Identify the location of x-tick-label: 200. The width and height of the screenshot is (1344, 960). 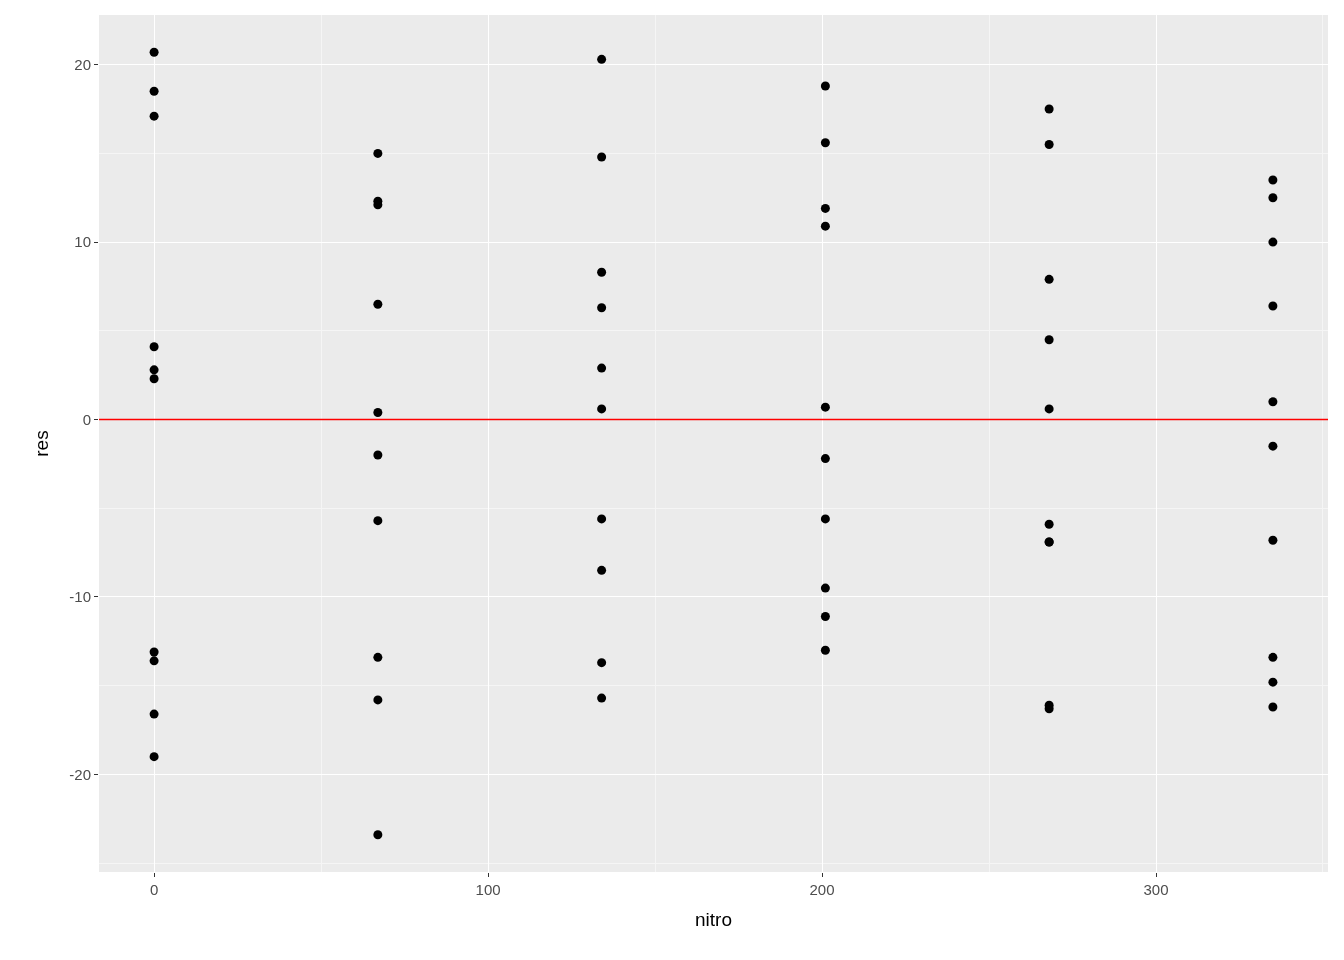
(822, 889).